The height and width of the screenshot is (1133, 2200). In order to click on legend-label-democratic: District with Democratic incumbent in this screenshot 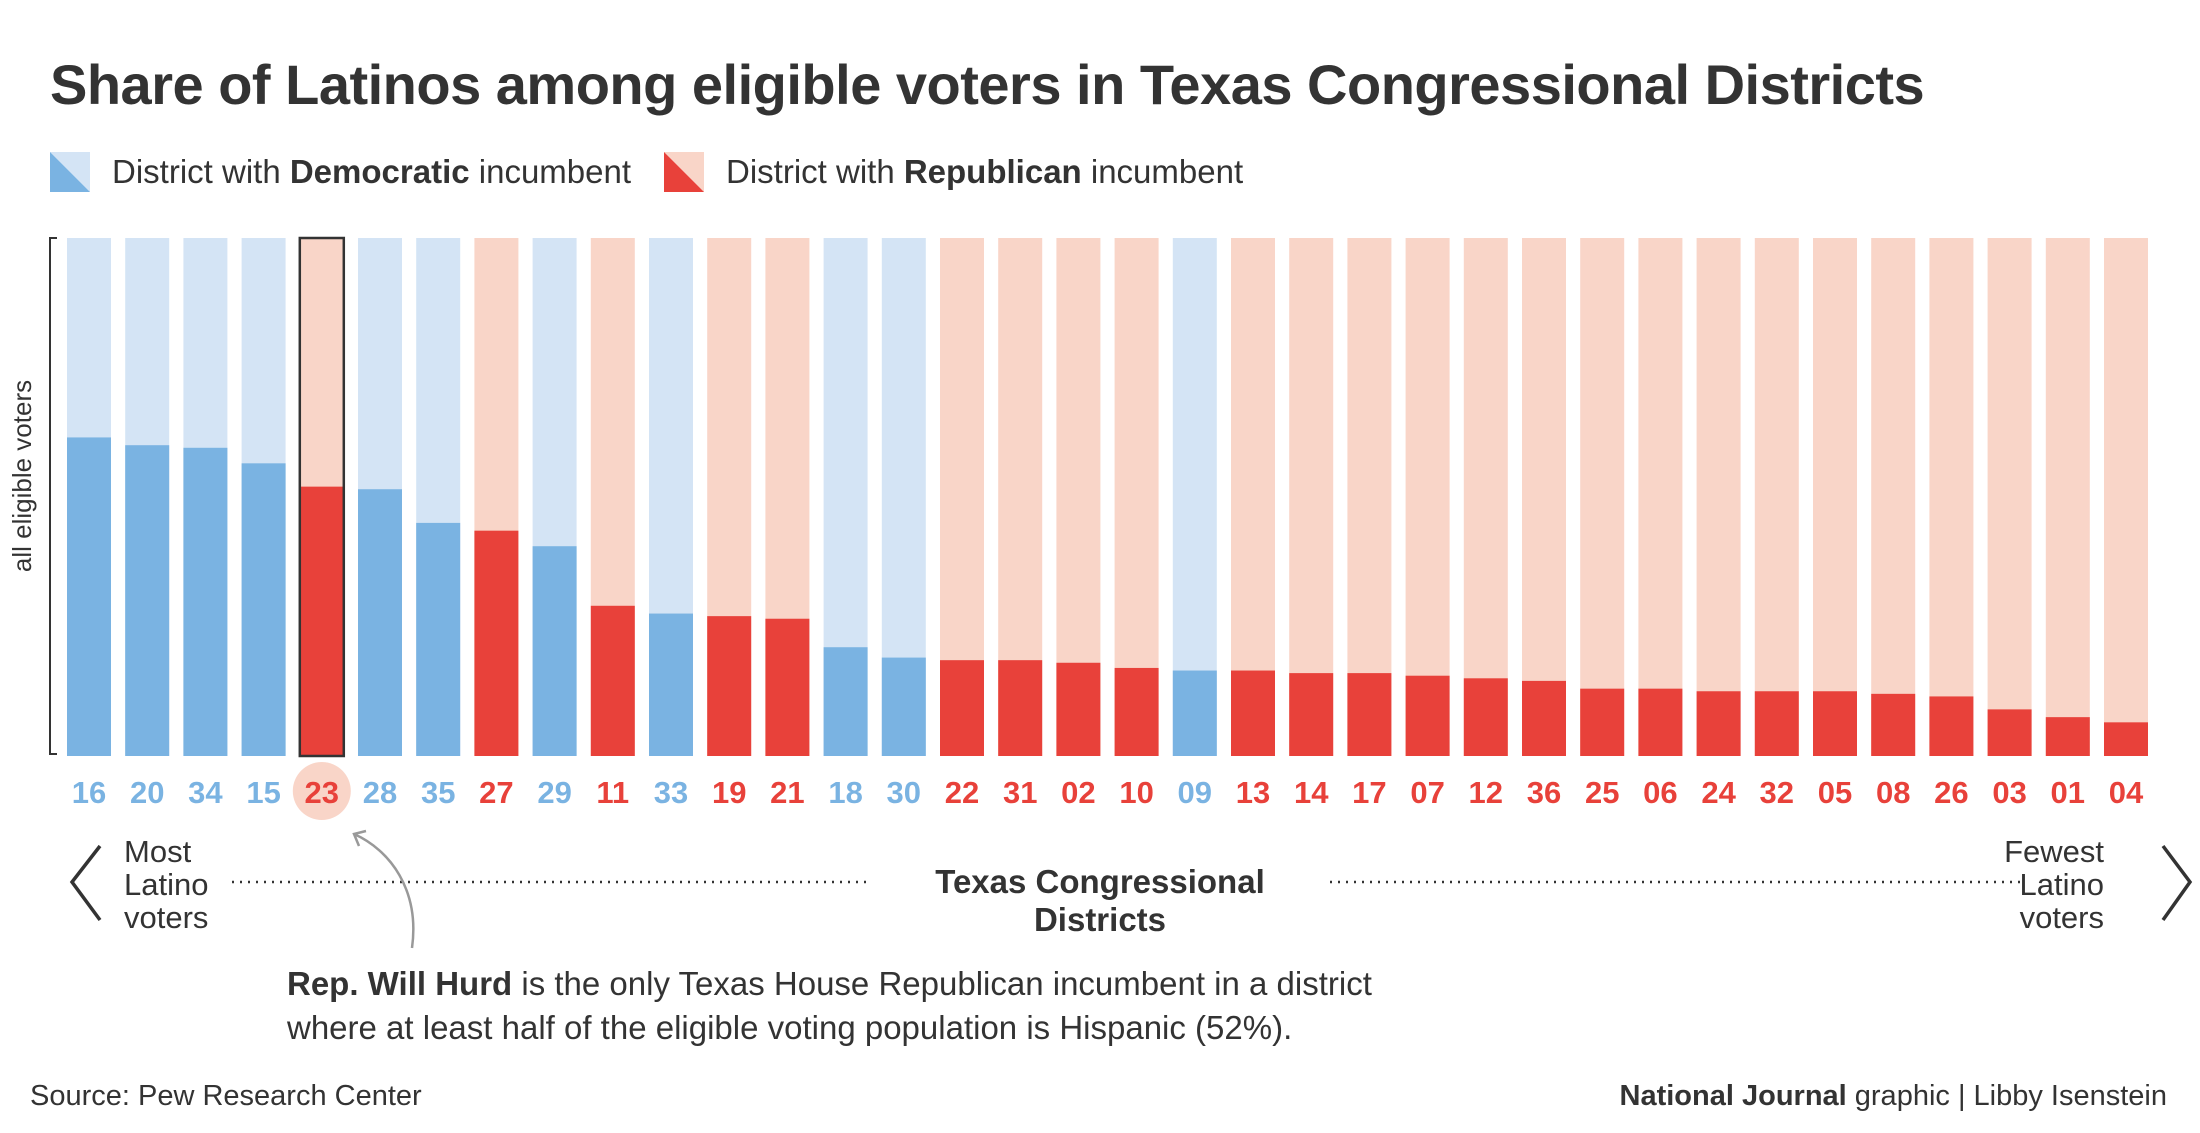, I will do `click(372, 171)`.